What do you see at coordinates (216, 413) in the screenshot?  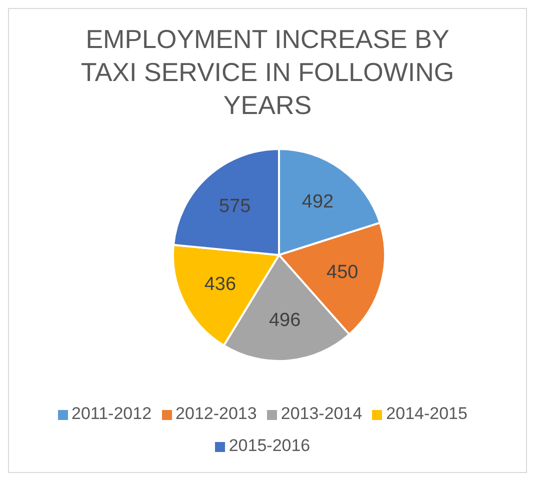 I see `legend-label: 2012-2013` at bounding box center [216, 413].